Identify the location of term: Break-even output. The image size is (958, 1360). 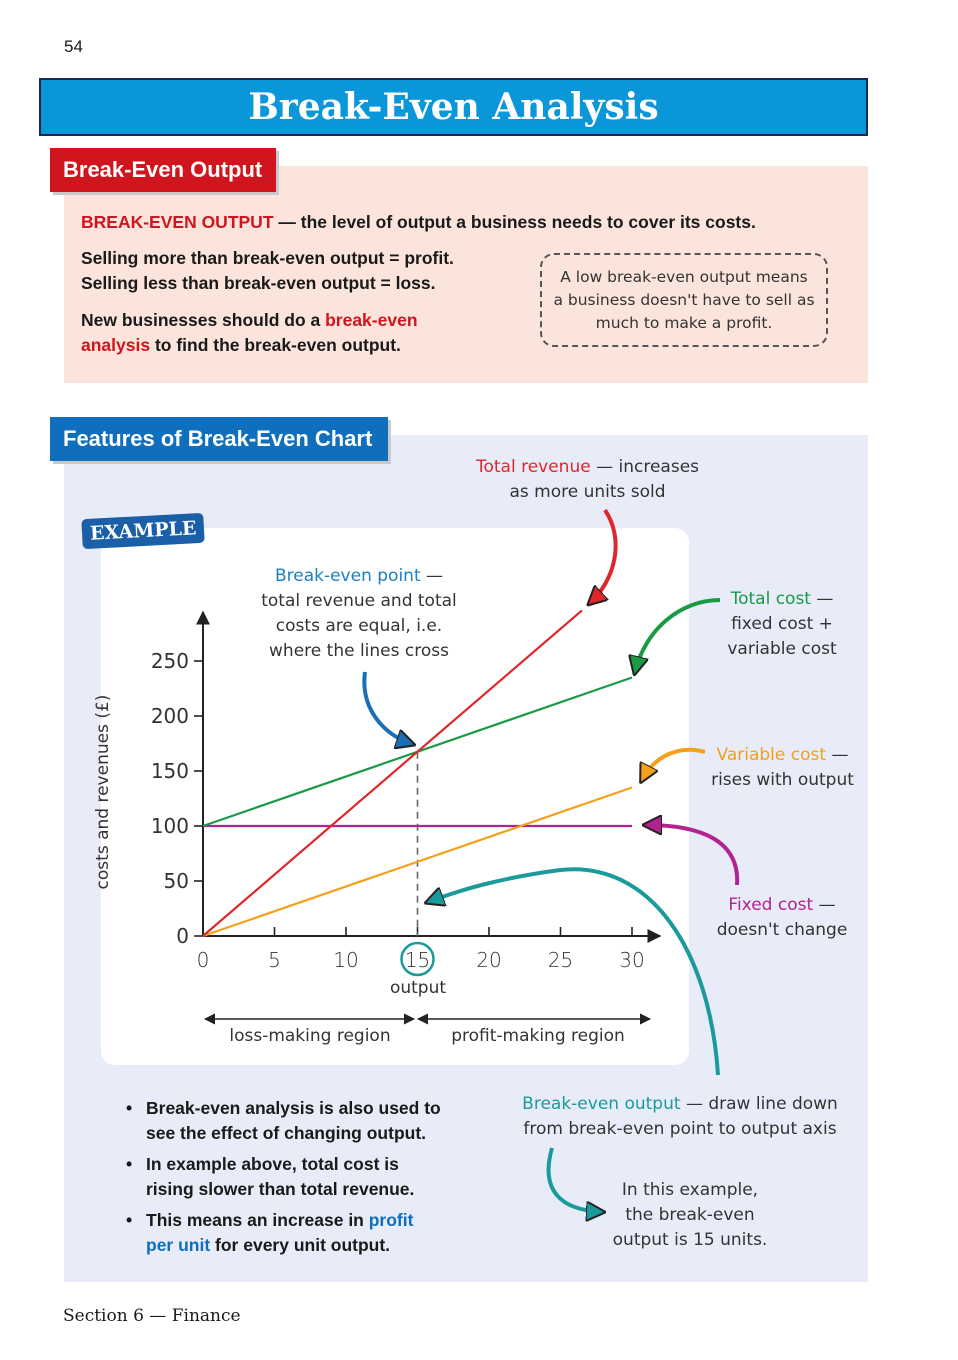
(601, 1104).